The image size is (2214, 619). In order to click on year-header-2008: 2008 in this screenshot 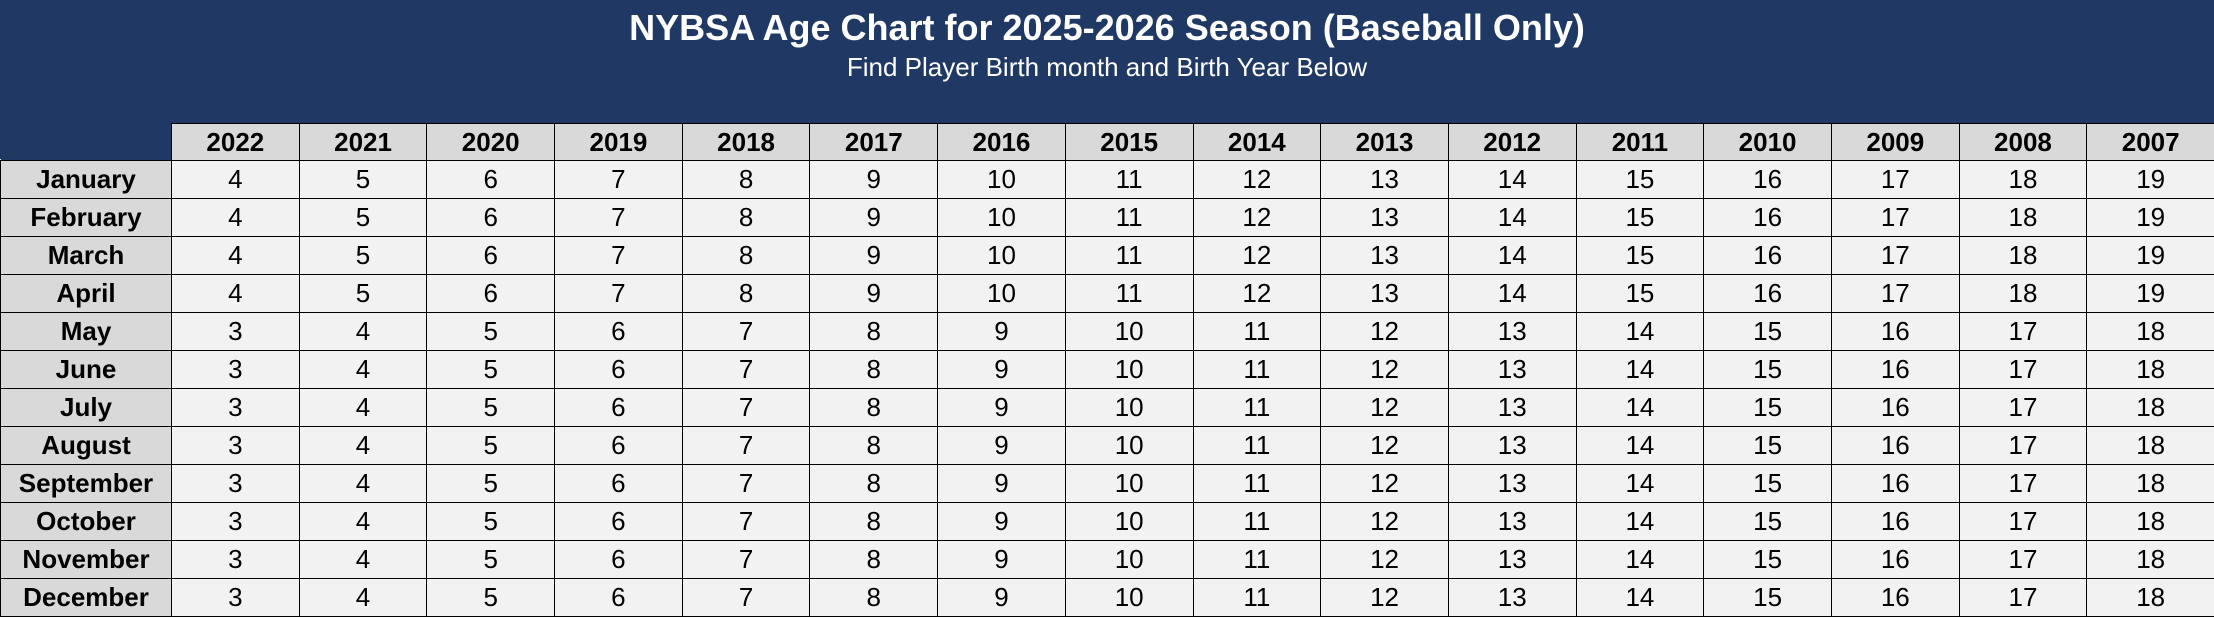, I will do `click(2023, 142)`.